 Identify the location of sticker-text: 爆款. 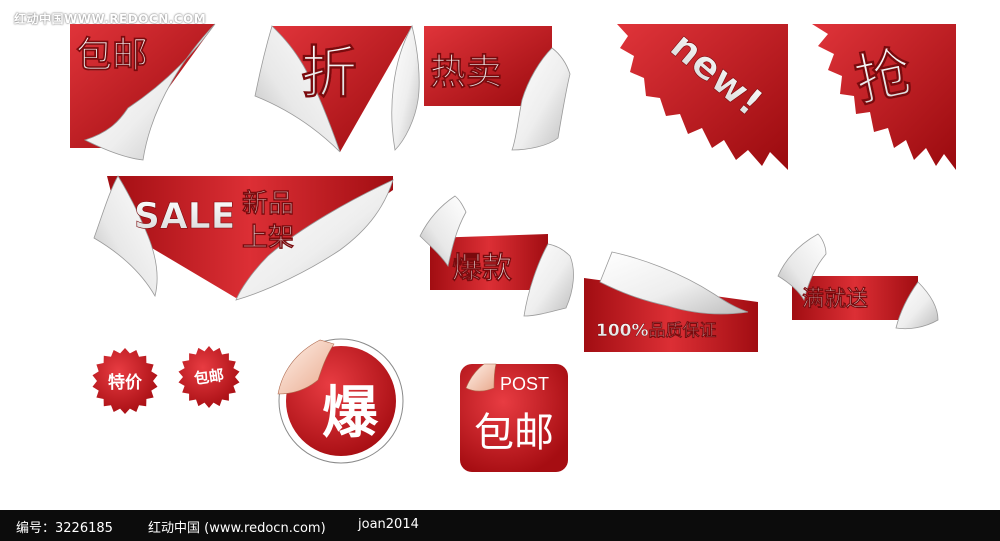
(482, 268).